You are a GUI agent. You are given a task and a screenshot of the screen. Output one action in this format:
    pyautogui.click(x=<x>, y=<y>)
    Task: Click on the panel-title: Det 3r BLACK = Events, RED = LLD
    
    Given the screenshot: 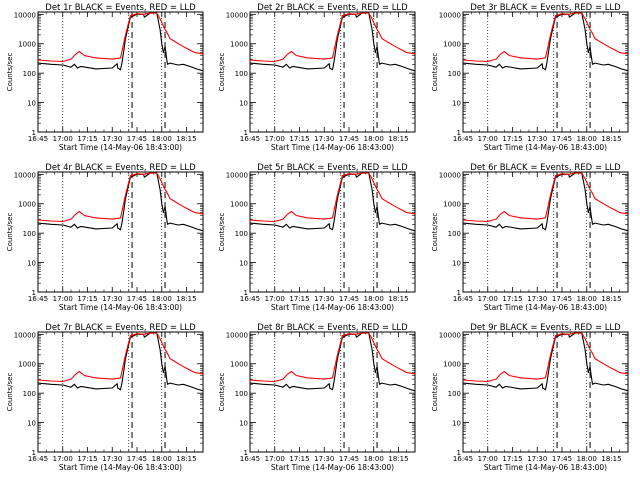 What is the action you would take?
    pyautogui.click(x=545, y=8)
    